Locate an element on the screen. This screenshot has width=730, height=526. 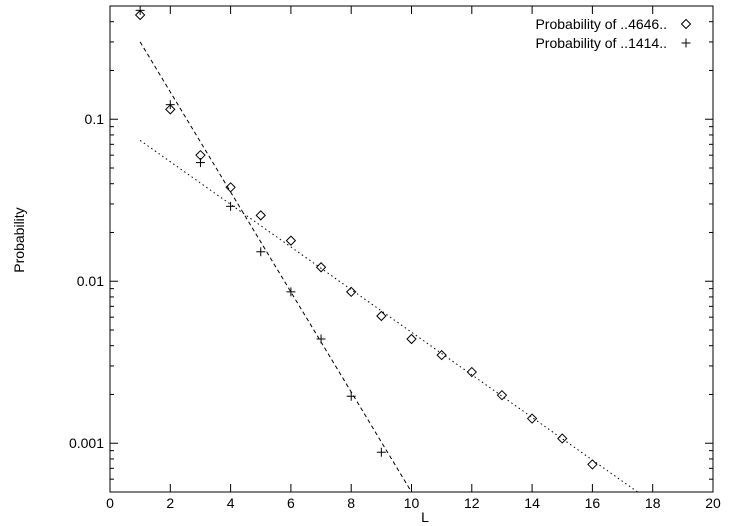
legend-markers is located at coordinates (686, 33).